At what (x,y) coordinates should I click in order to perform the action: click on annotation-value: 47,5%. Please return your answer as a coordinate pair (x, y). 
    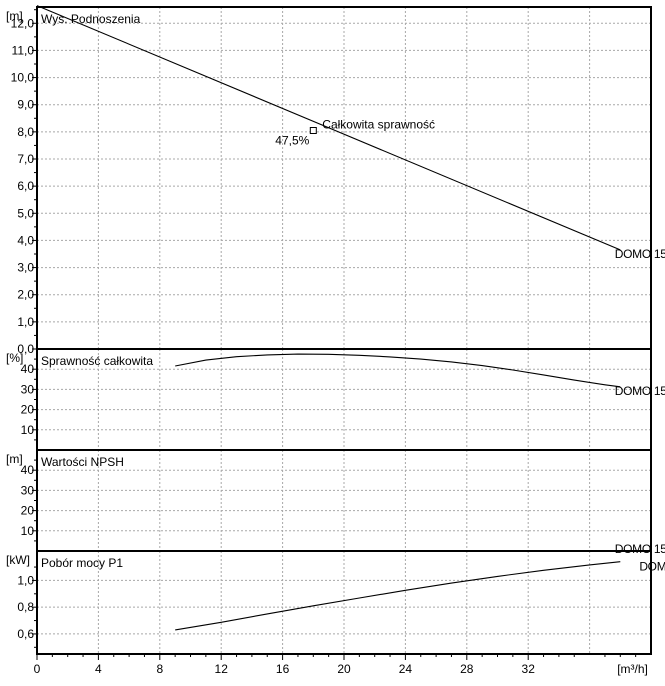
    Looking at the image, I should click on (292, 141).